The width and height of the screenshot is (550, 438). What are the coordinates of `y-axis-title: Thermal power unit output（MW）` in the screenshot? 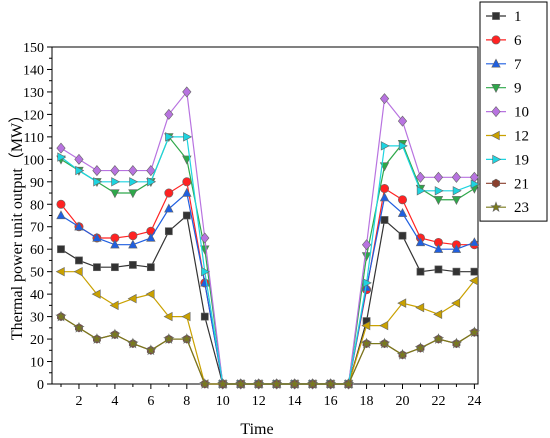 It's located at (17, 223).